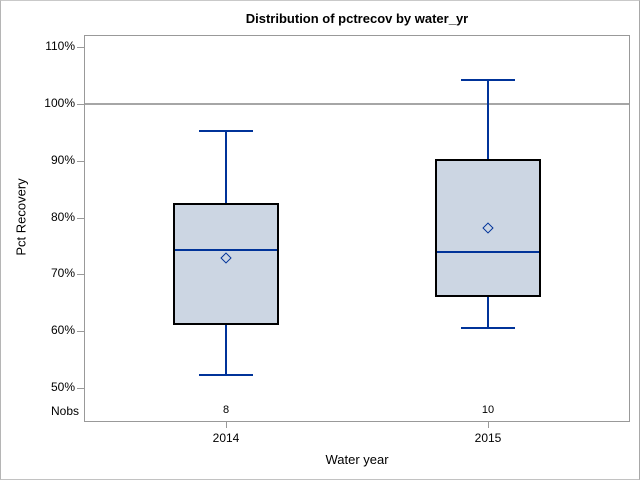 This screenshot has height=480, width=640. I want to click on x-tick-label: 2014, so click(226, 438).